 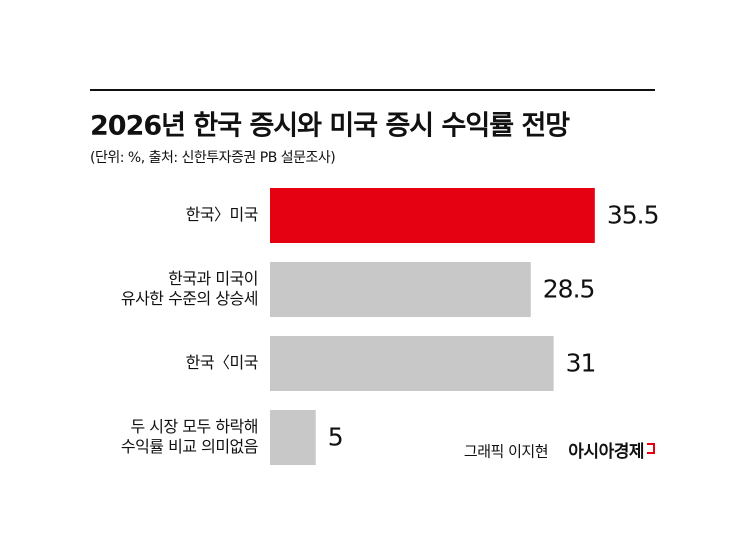 What do you see at coordinates (222, 362) in the screenshot?
I see `category-label: 한국〈미국` at bounding box center [222, 362].